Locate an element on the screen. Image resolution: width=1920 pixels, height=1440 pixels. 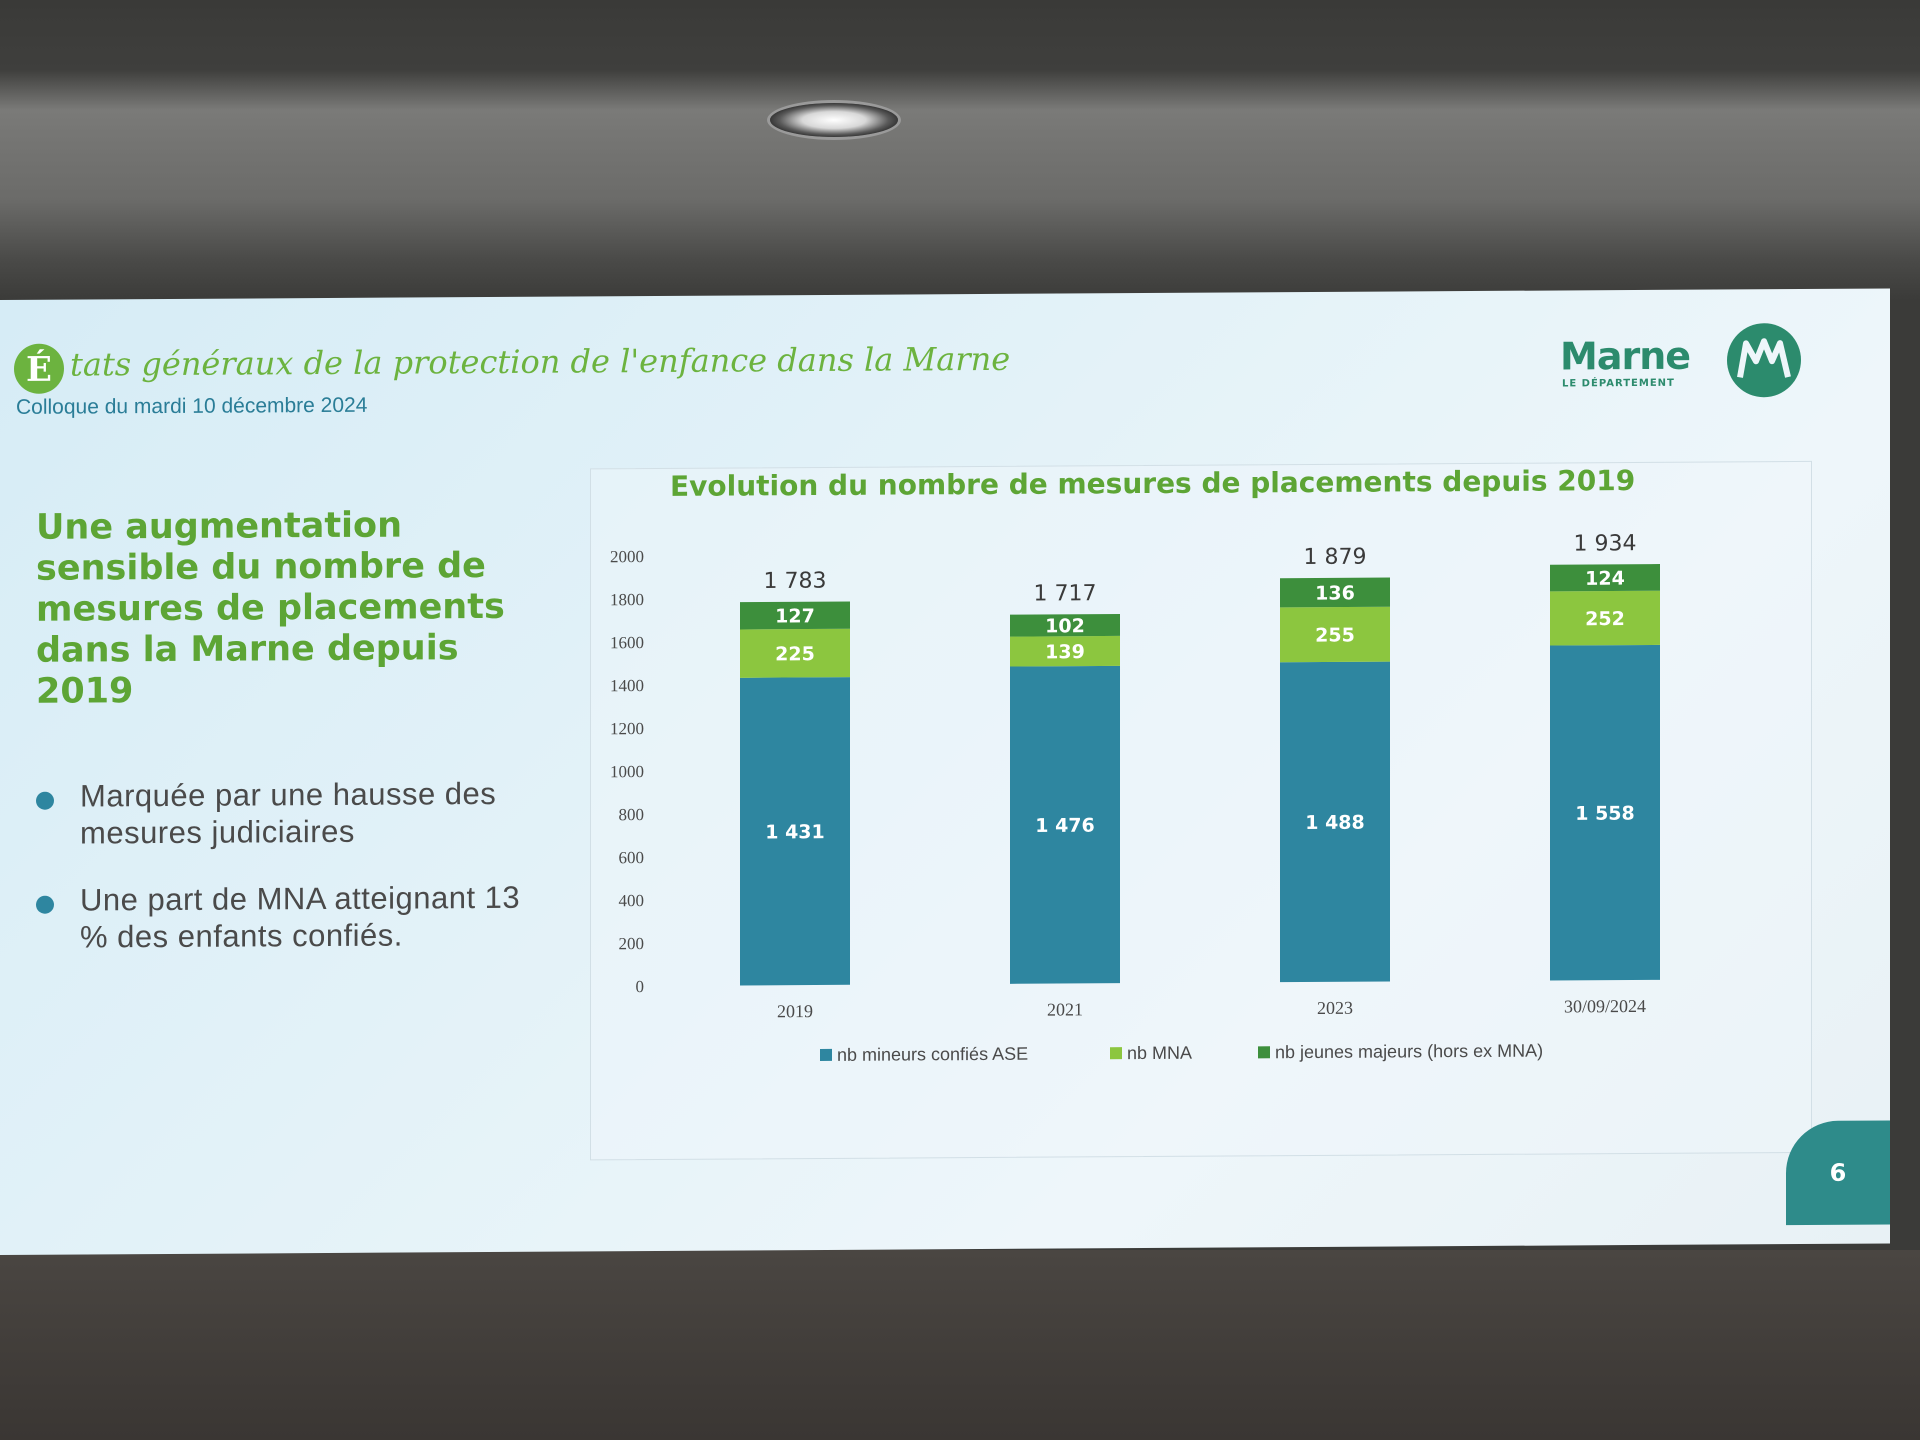
total-label: 1 934 is located at coordinates (1605, 543).